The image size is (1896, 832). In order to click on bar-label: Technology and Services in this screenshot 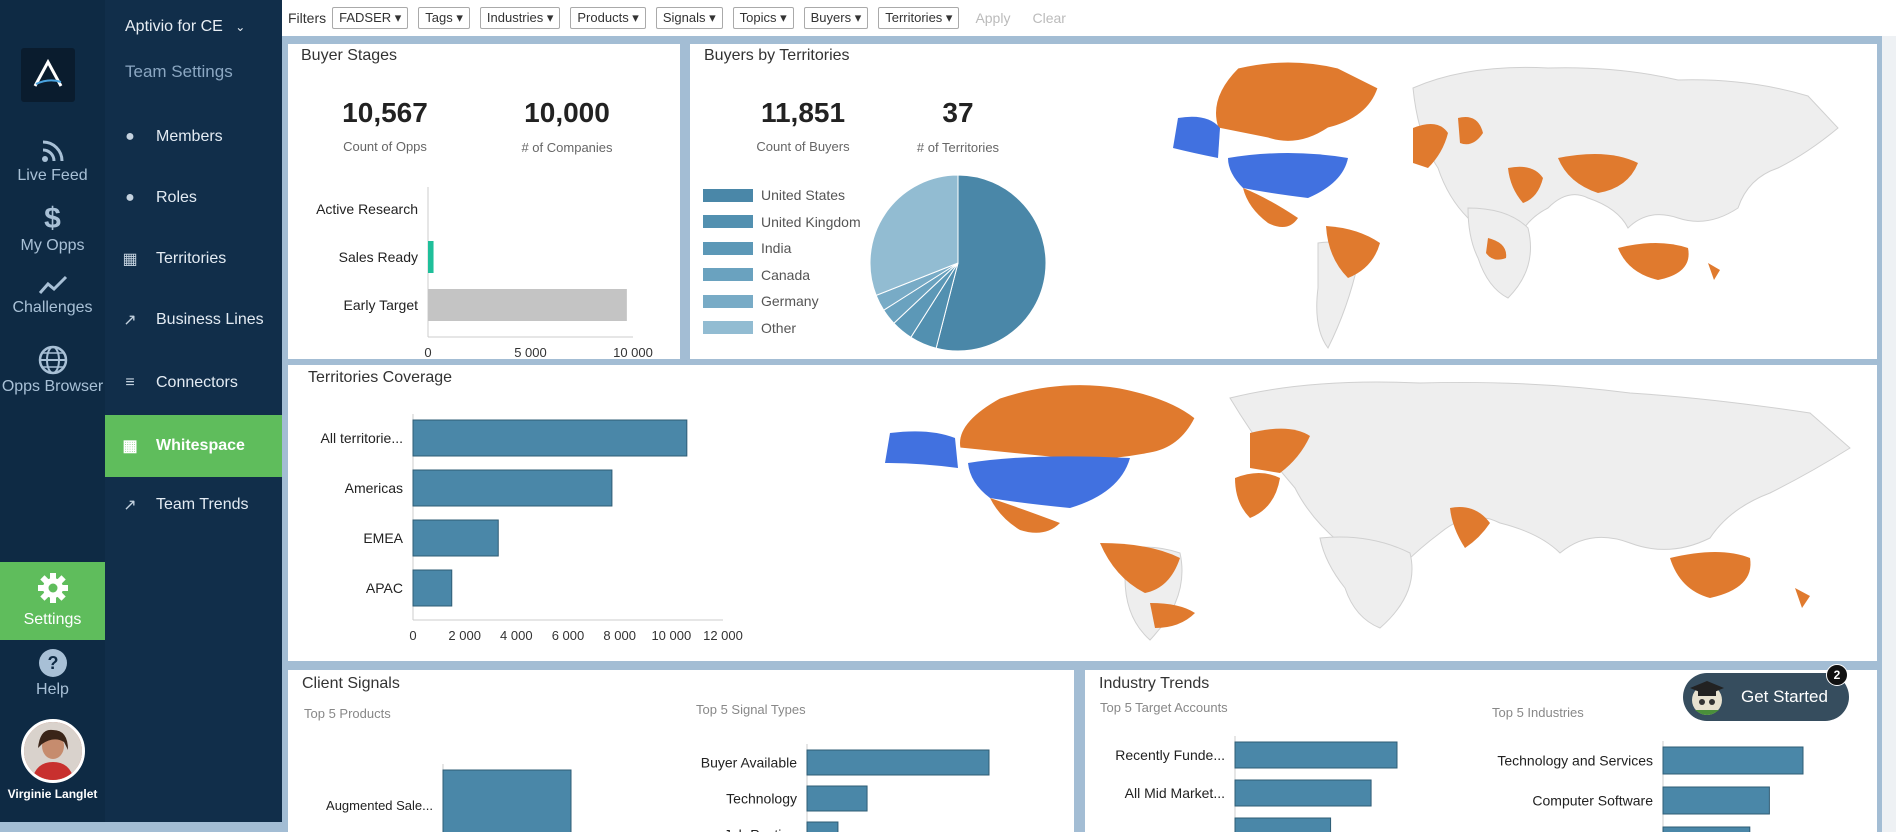, I will do `click(1575, 761)`.